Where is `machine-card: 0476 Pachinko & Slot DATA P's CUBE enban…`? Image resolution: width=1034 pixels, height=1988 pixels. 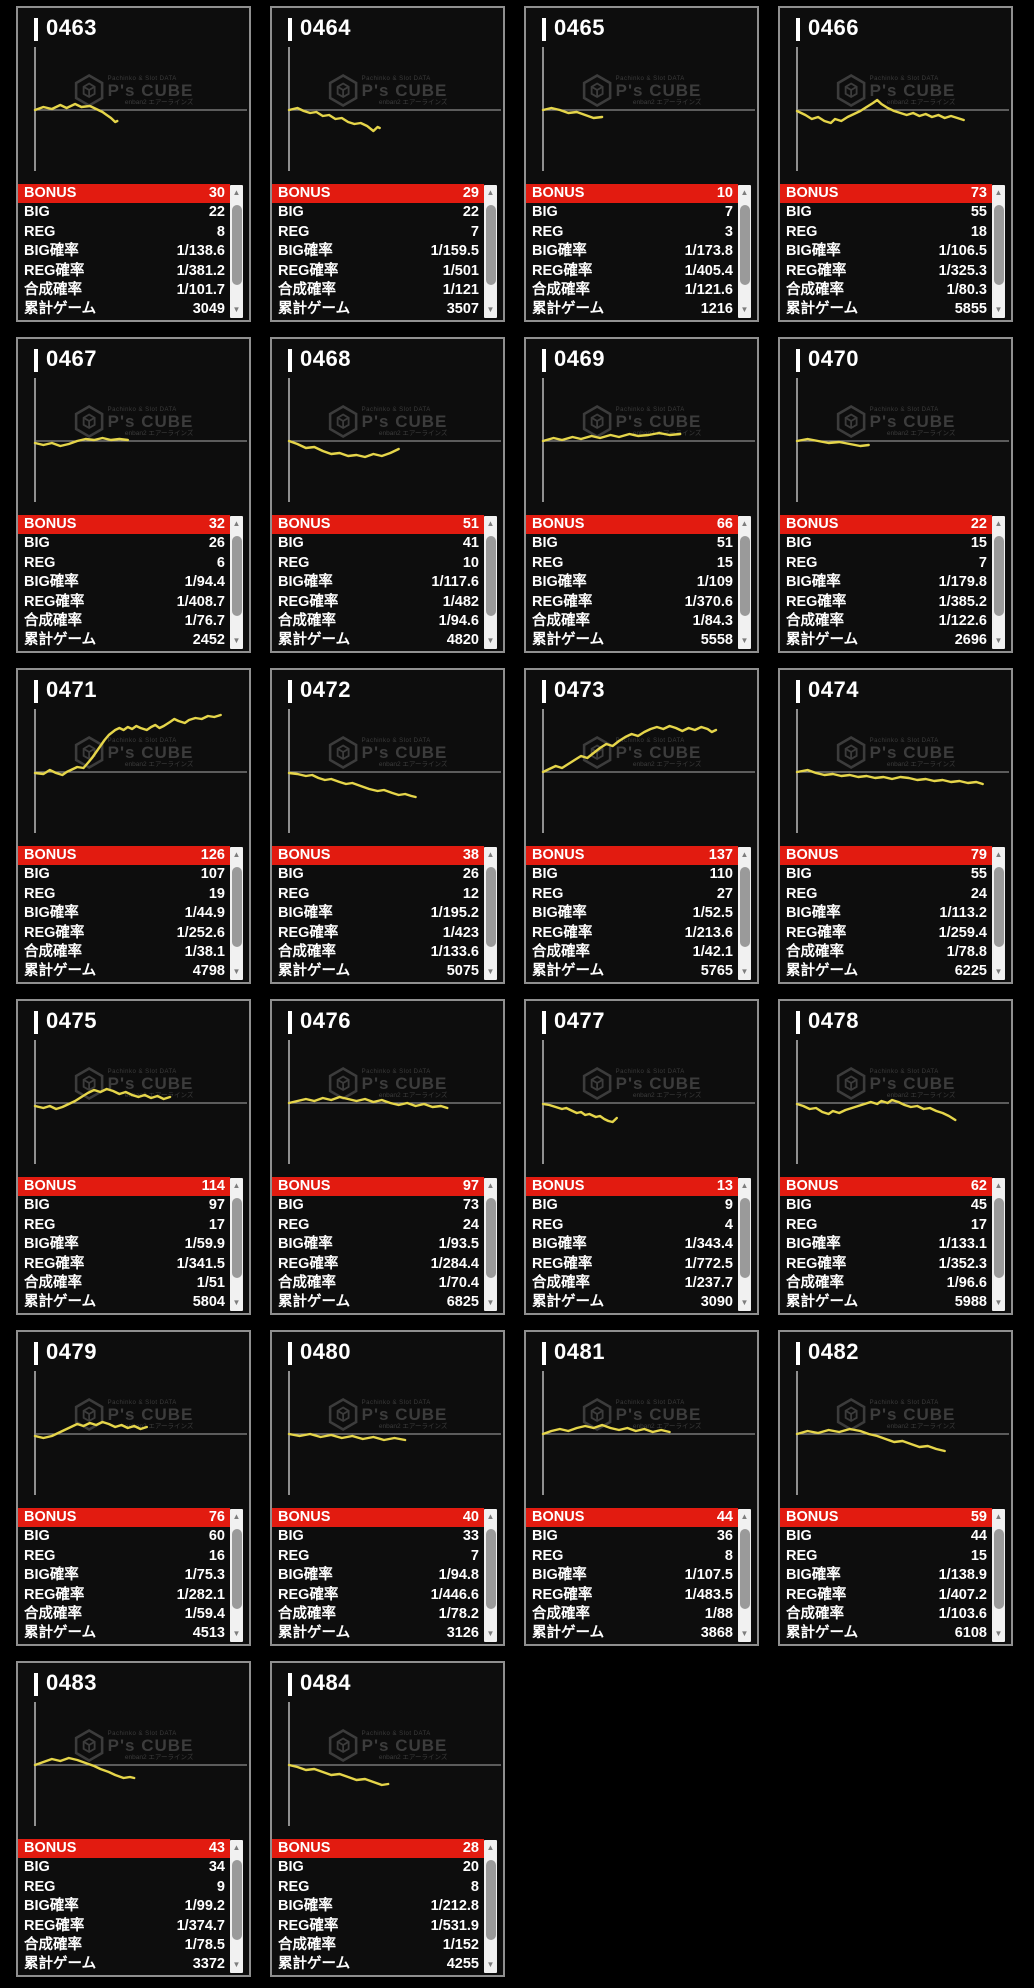 machine-card: 0476 Pachinko & Slot DATA P's CUBE enban… is located at coordinates (387, 1157).